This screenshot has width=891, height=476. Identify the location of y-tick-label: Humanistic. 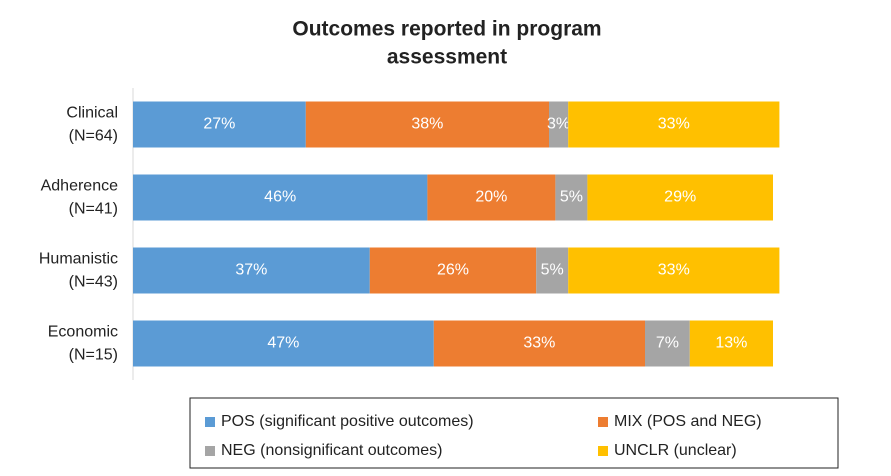
(78, 259).